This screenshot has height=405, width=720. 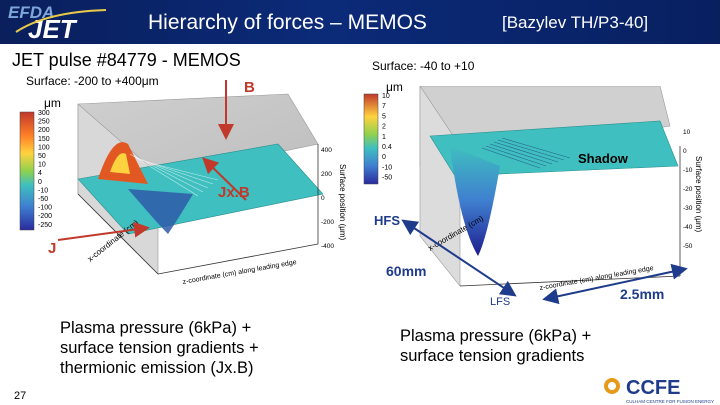 I want to click on right-surface-label: Surface: -40 to +10, so click(x=423, y=66).